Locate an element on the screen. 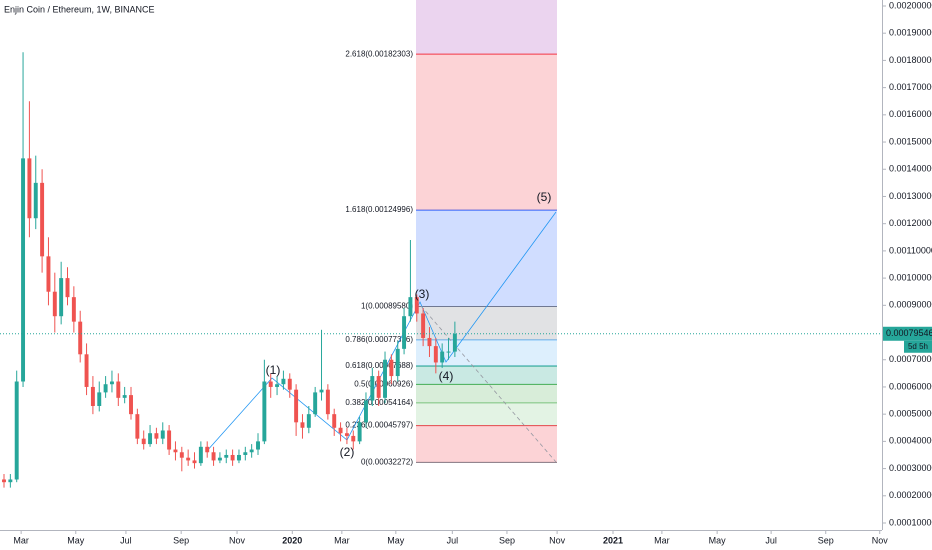 Image resolution: width=932 pixels, height=550 pixels. y-tick-label: 0.00140000 is located at coordinates (910, 169).